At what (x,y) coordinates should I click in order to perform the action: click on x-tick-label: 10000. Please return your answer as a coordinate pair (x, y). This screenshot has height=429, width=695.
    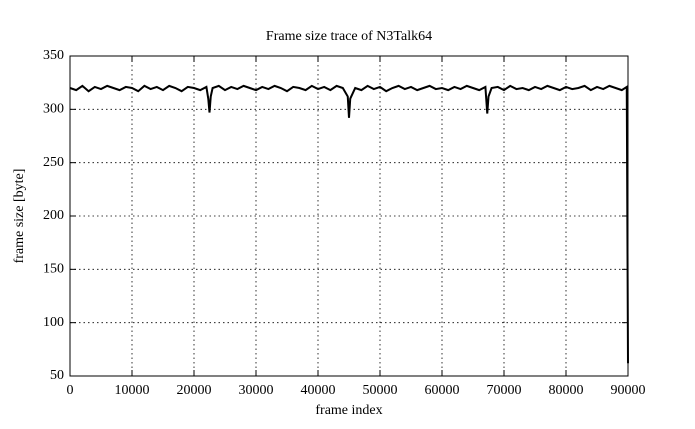
    Looking at the image, I should click on (132, 390).